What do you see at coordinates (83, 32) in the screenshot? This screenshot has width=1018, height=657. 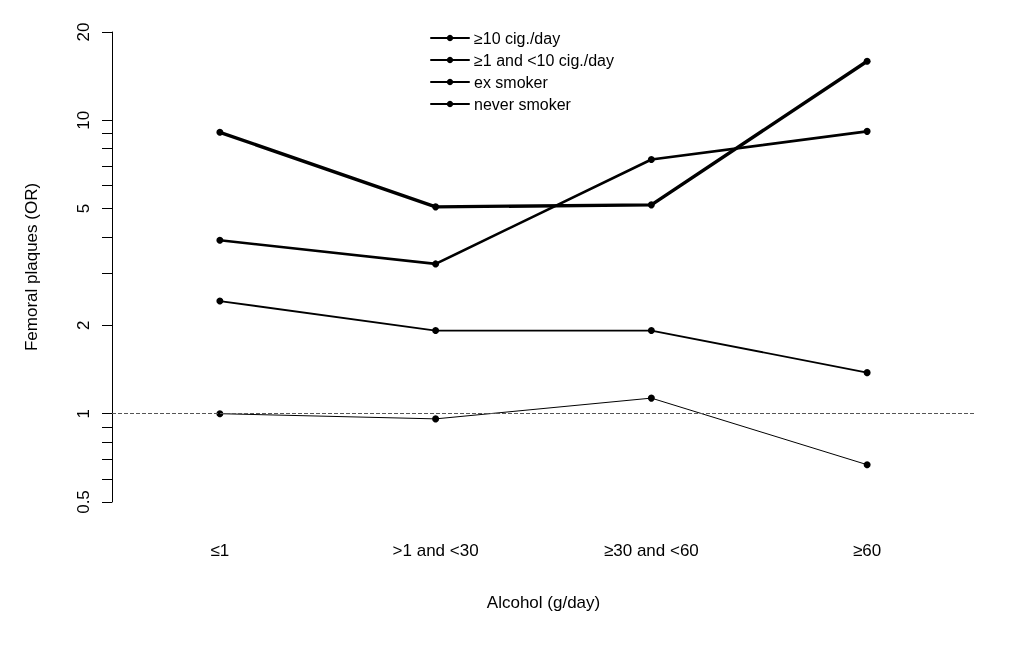 I see `y-tick-label: 20` at bounding box center [83, 32].